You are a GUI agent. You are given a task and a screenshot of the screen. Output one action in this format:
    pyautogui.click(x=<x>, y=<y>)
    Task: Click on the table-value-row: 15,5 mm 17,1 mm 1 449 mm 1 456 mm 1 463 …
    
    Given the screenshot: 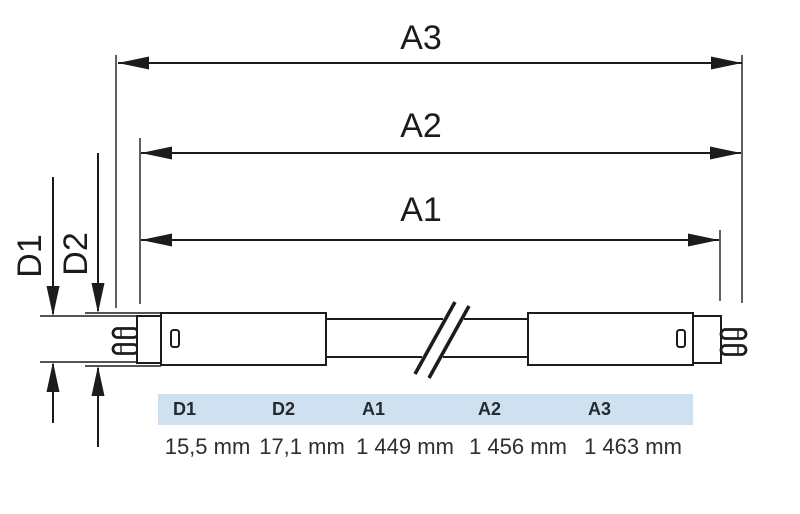 What is the action you would take?
    pyautogui.click(x=425, y=447)
    